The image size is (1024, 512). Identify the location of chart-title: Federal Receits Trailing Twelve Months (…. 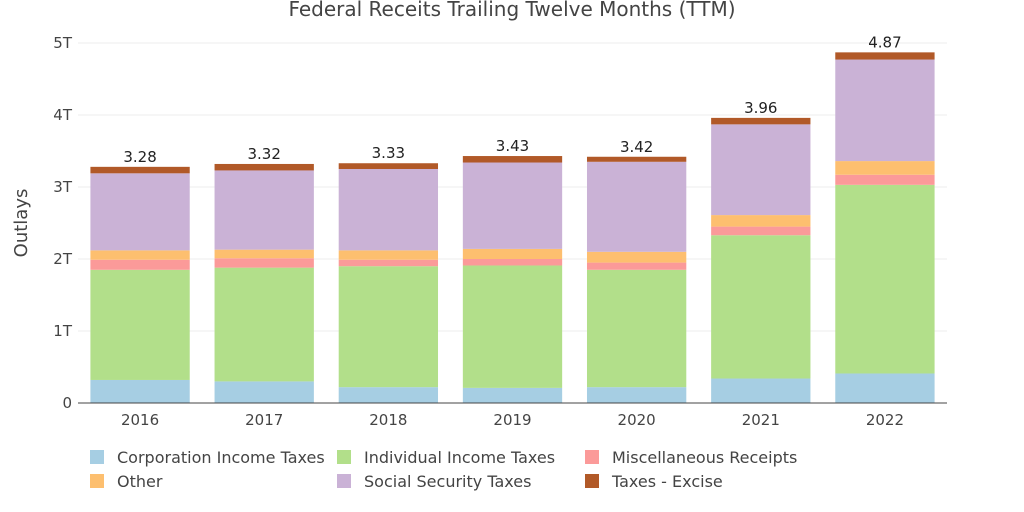
(511, 10).